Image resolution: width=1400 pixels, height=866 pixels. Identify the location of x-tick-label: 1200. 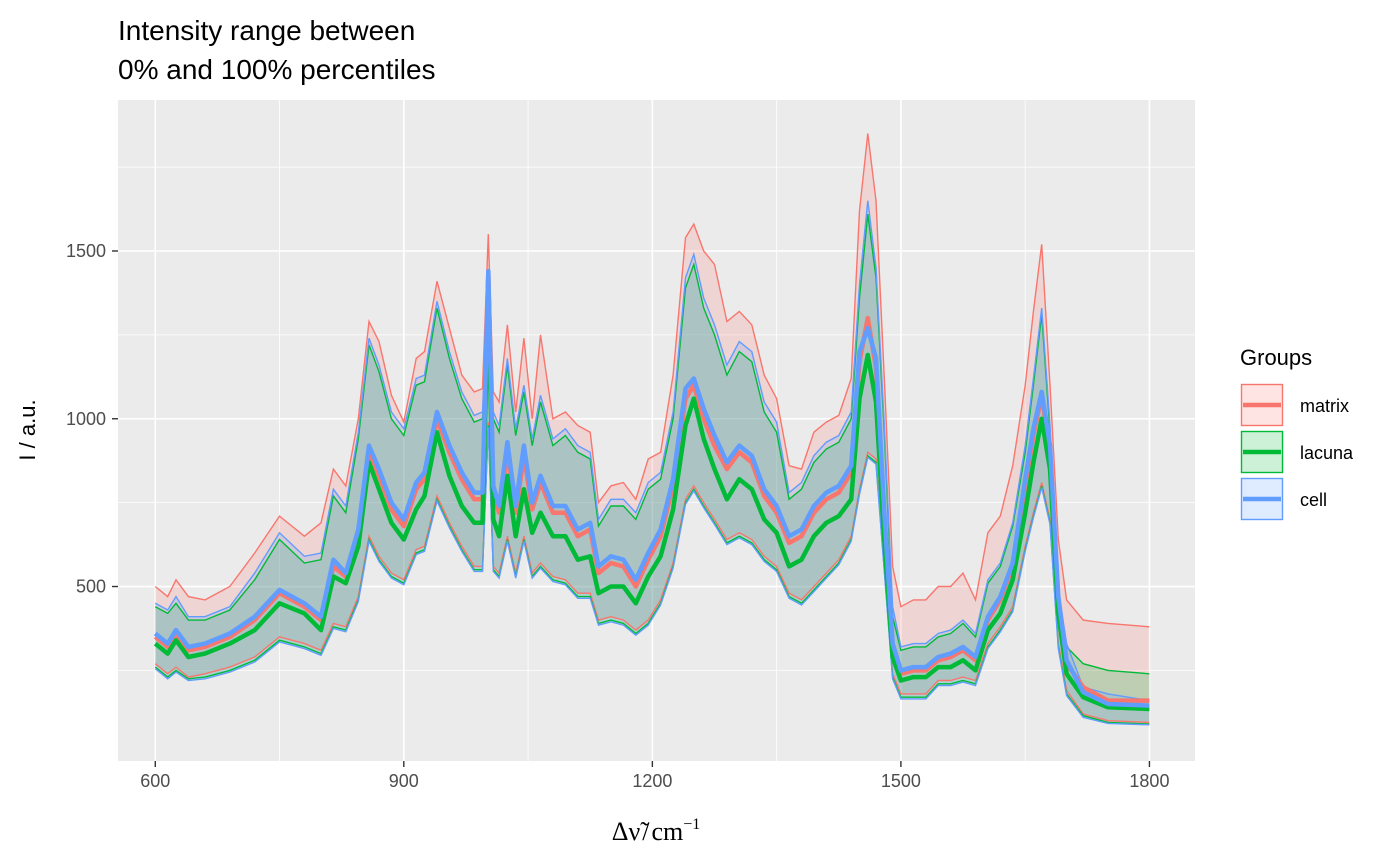
(652, 781).